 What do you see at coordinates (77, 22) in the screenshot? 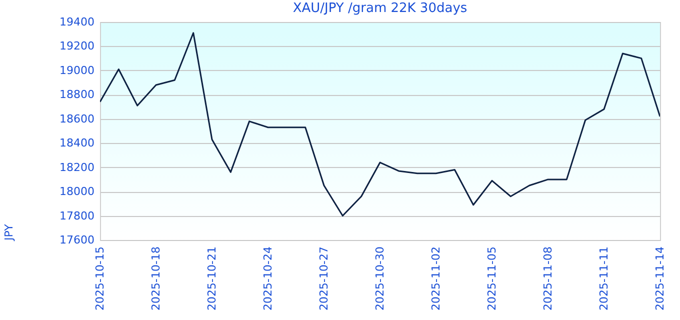
I see `y-tick-label: 19400` at bounding box center [77, 22].